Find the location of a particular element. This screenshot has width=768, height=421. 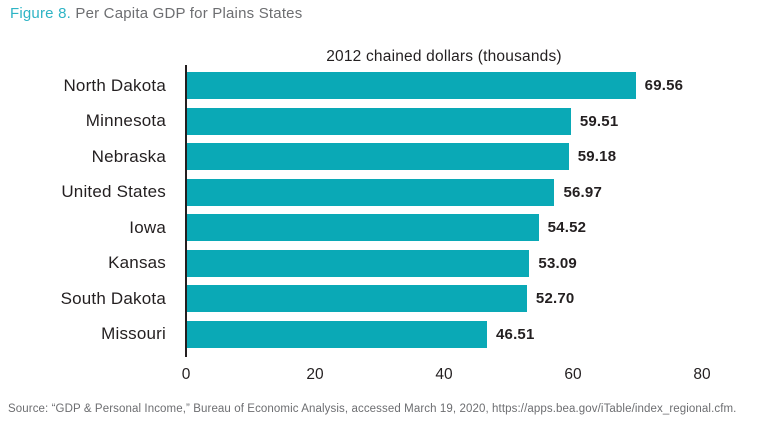

bar-track: 53.09 is located at coordinates (477, 263).